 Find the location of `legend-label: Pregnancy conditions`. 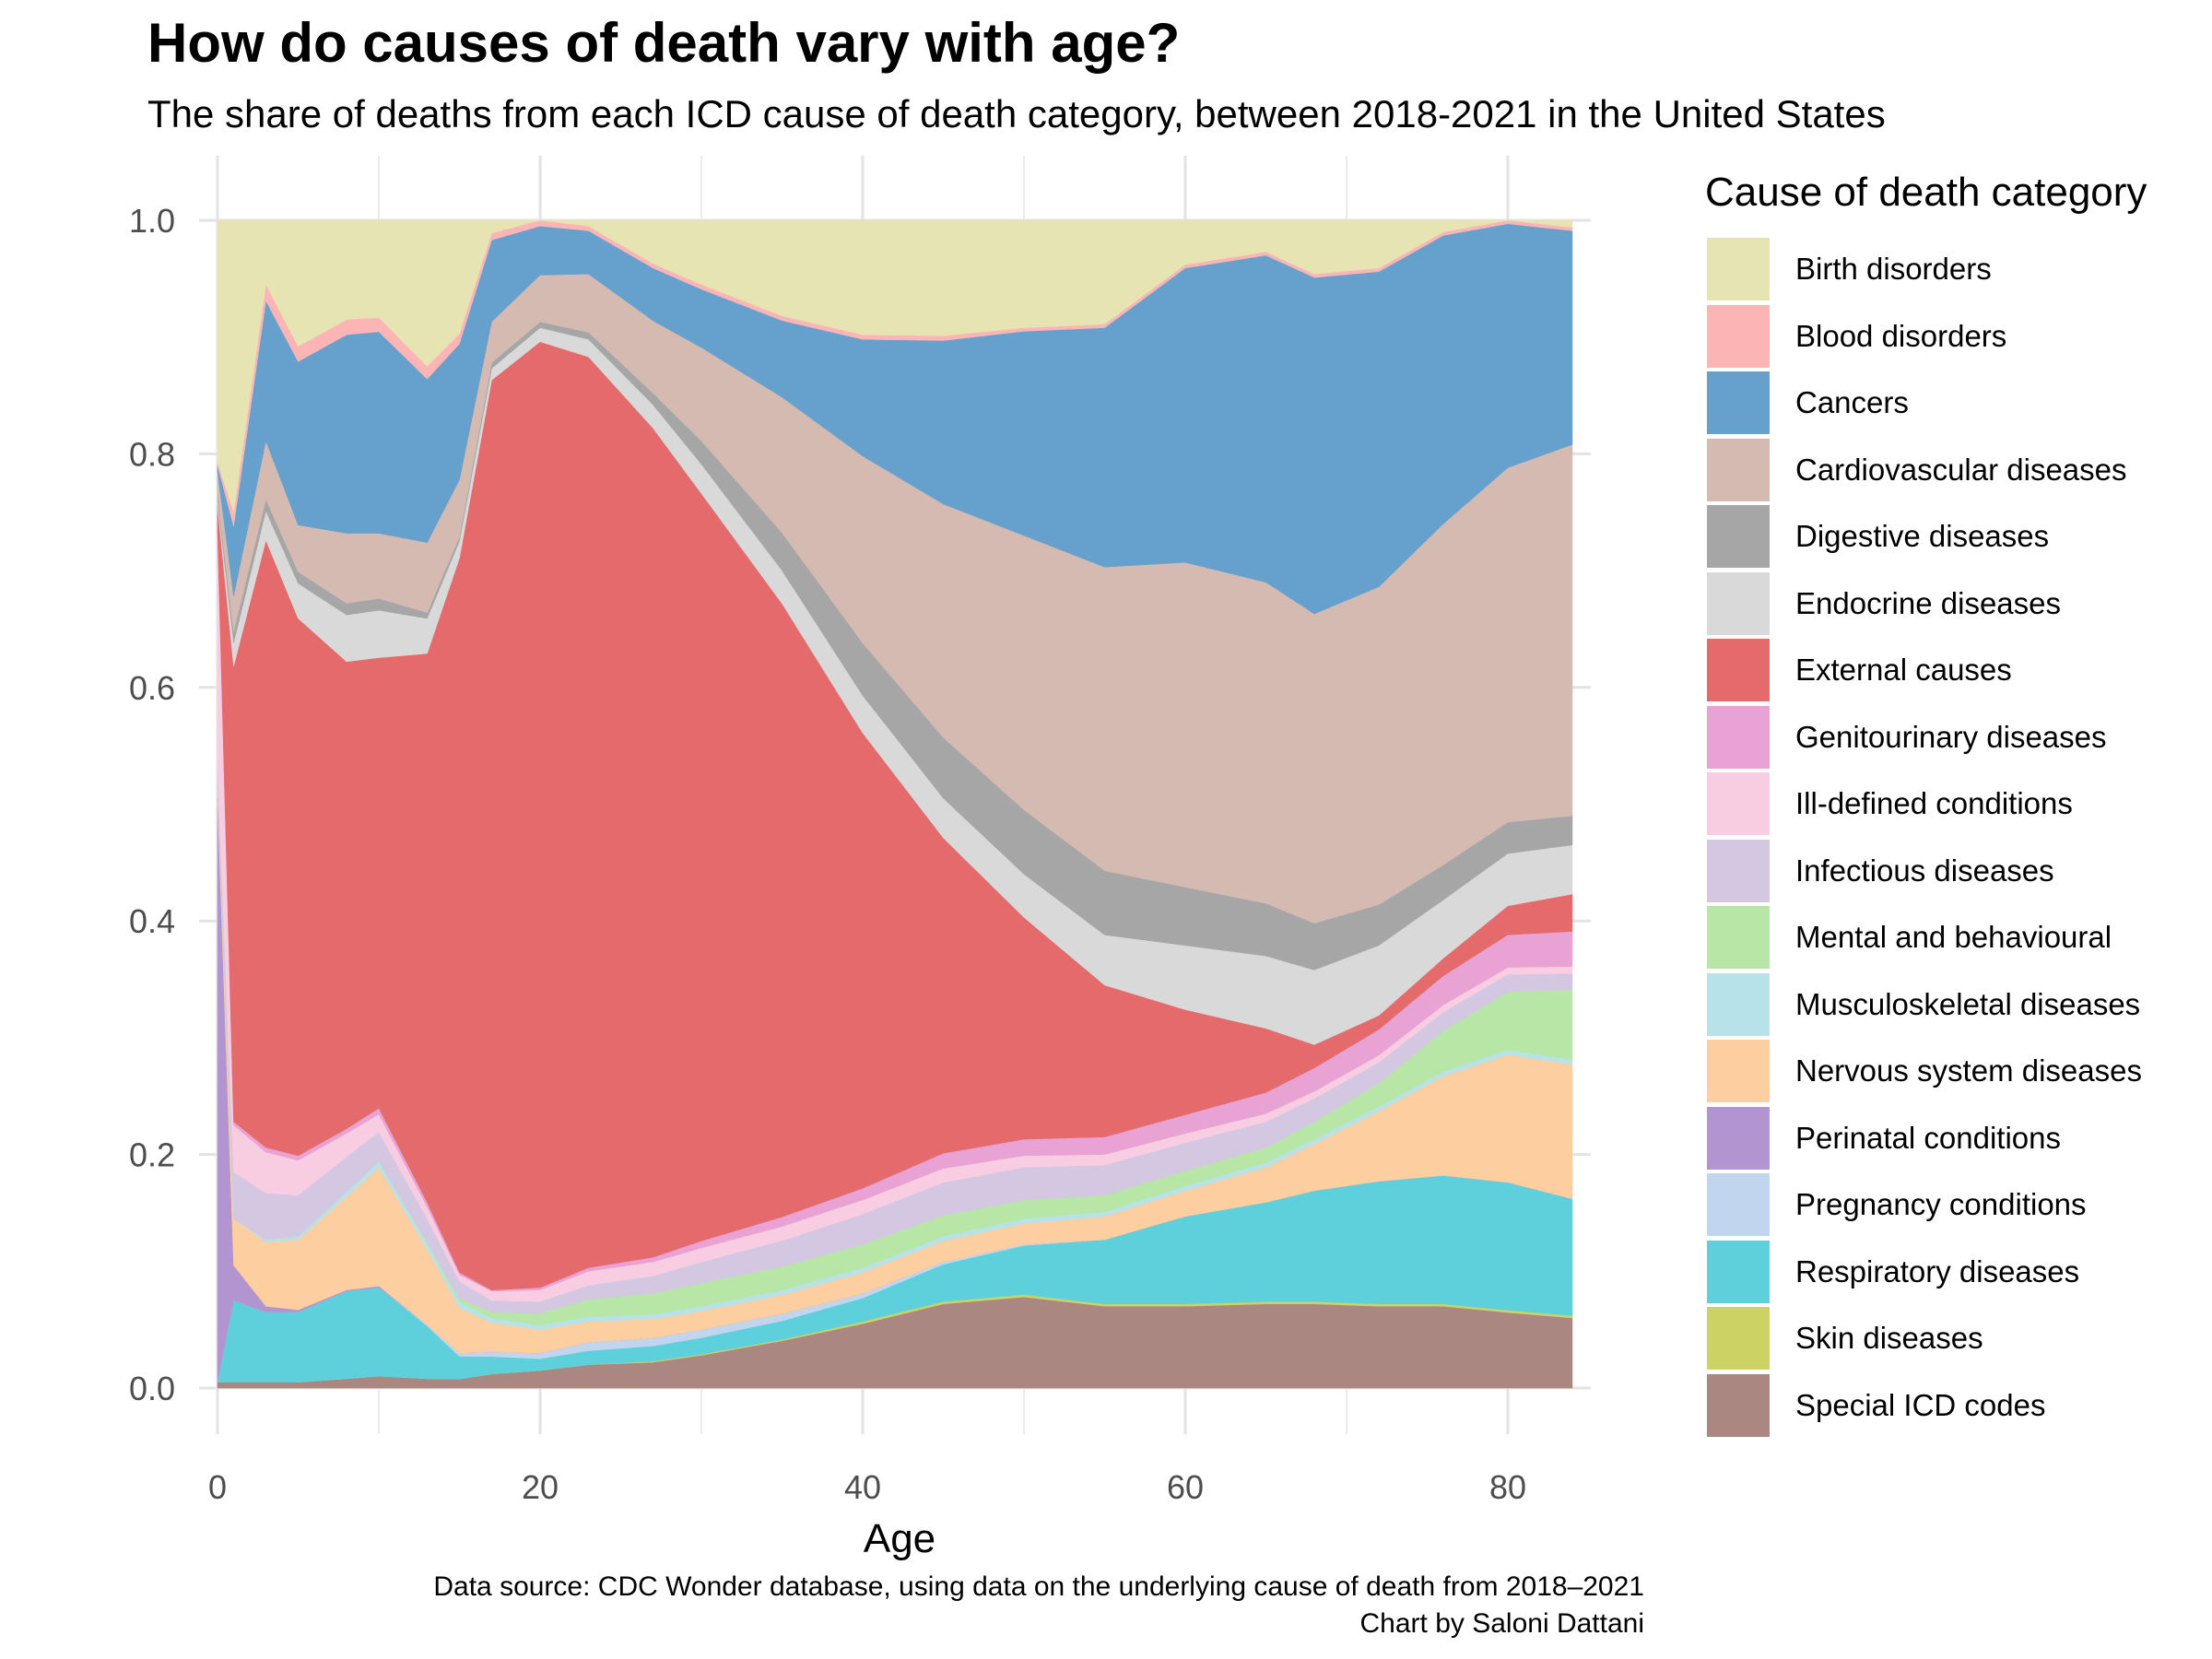

legend-label: Pregnancy conditions is located at coordinates (1941, 1204).